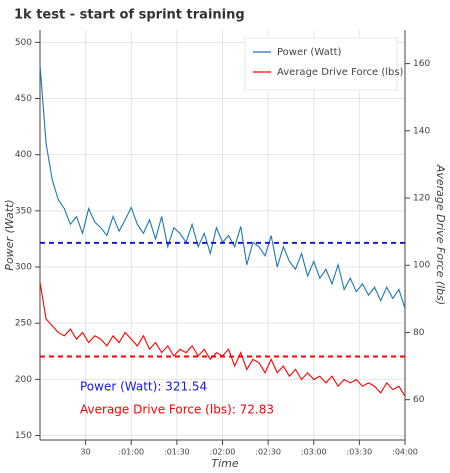 The image size is (450, 473). What do you see at coordinates (440, 234) in the screenshot?
I see `y2-axis-label: Average Drive Force (lbs)` at bounding box center [440, 234].